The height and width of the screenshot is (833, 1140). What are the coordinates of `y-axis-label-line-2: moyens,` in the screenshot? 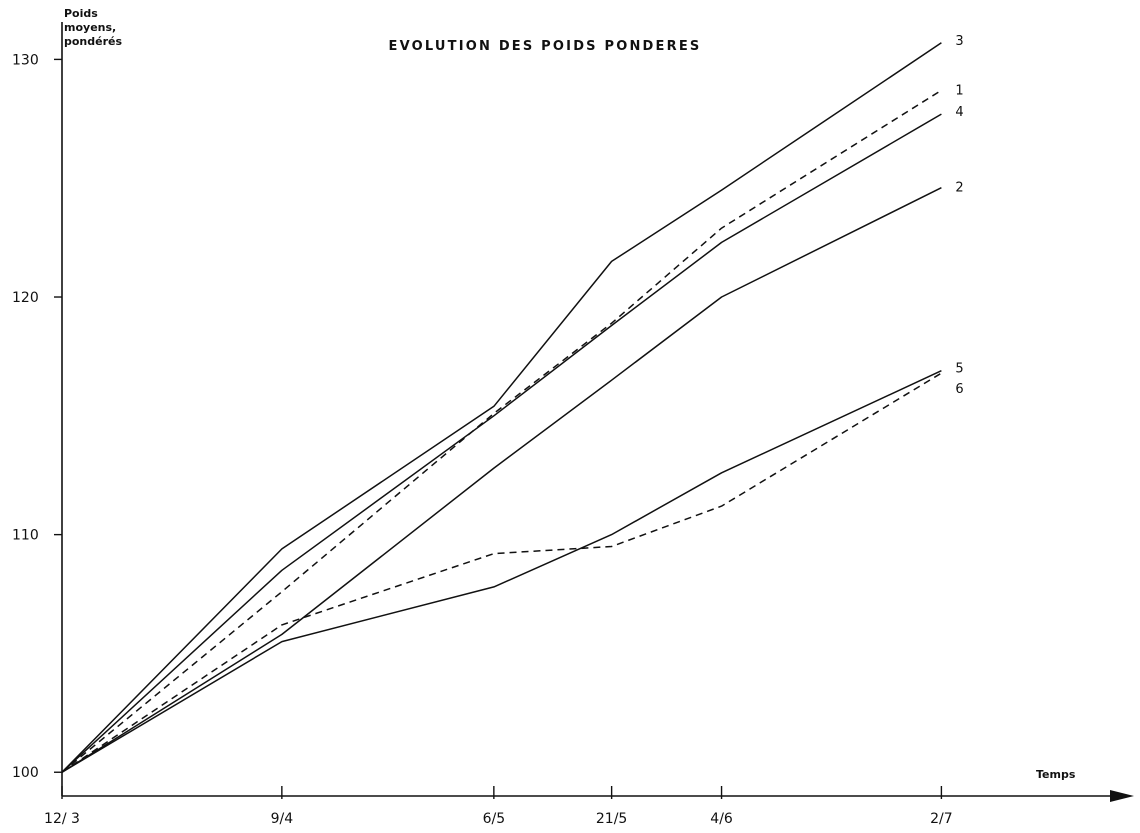 It's located at (90, 27).